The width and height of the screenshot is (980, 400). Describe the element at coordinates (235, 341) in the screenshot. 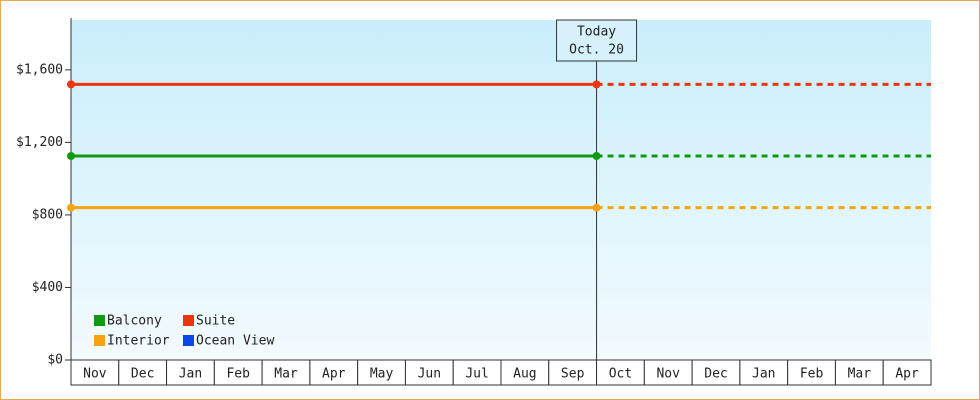

I see `legend-label: Ocean View` at that location.